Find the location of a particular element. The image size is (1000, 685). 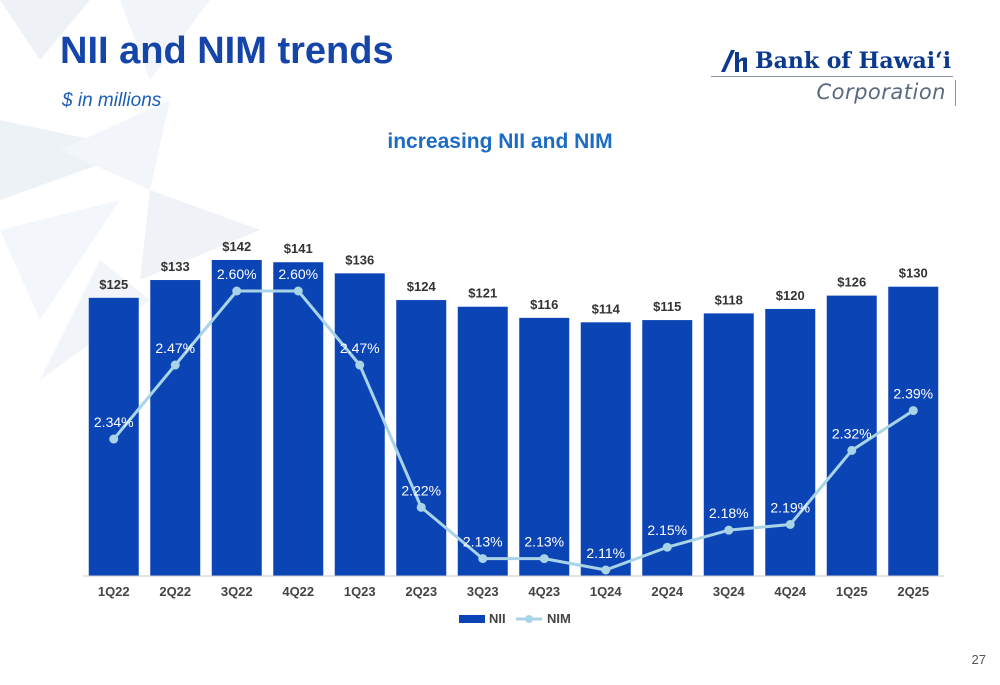

nii-value-label: $114 is located at coordinates (606, 308).